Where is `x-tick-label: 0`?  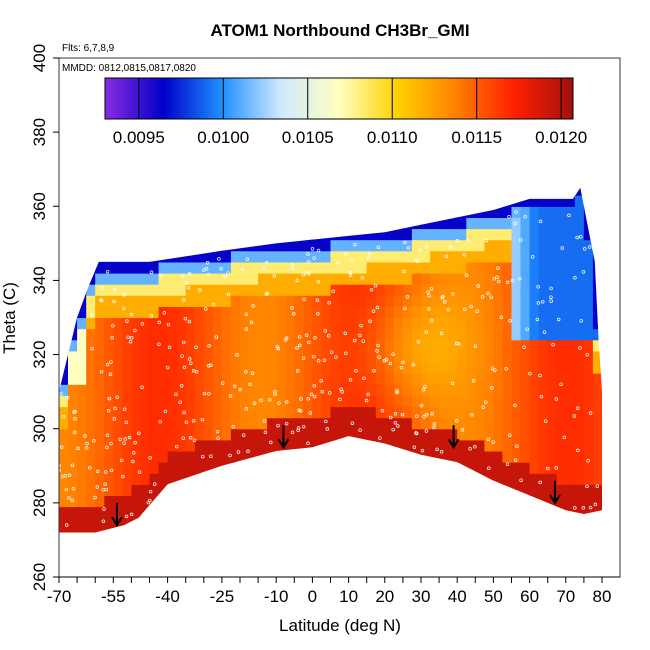 x-tick-label: 0 is located at coordinates (312, 596).